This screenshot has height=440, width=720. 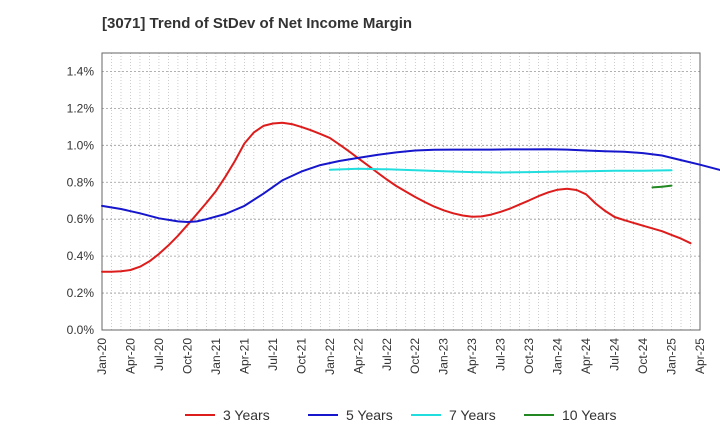 What do you see at coordinates (81, 330) in the screenshot?
I see `y-tick-label: 0.0%` at bounding box center [81, 330].